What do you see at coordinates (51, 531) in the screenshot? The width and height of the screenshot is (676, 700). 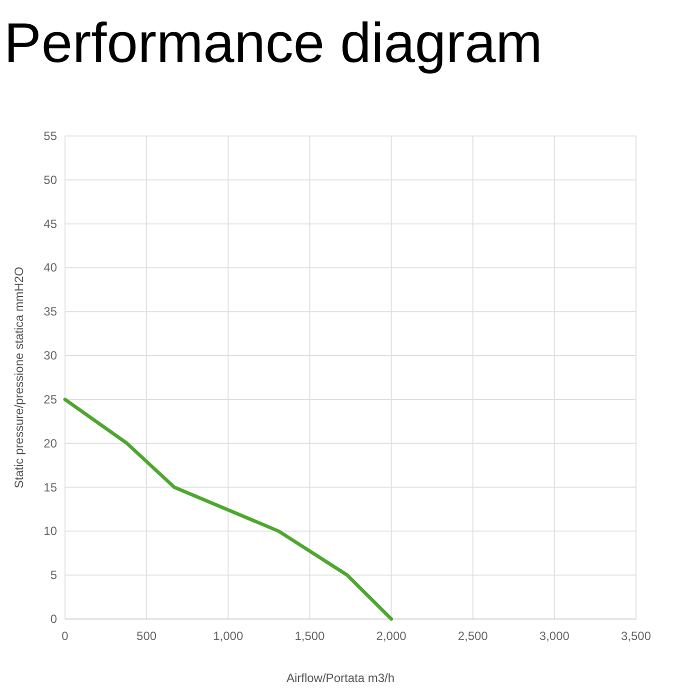 I see `y-tick-label: 10` at bounding box center [51, 531].